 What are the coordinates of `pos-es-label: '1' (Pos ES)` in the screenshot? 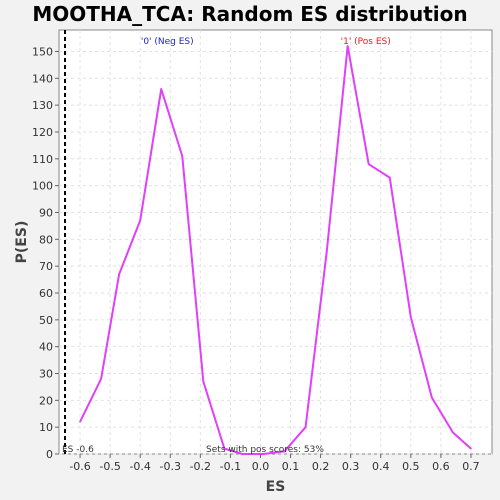 It's located at (366, 42).